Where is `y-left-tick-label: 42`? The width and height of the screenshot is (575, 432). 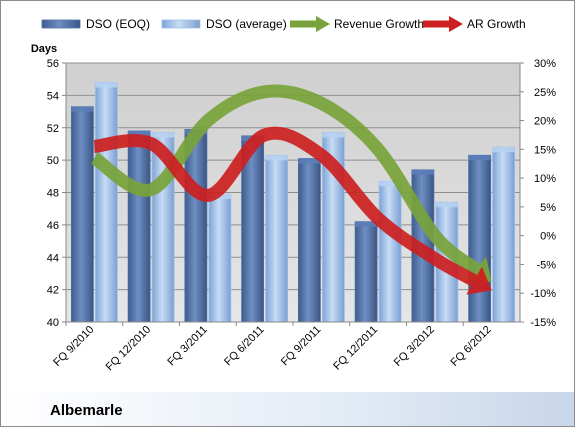
y-left-tick-label: 42 is located at coordinates (53, 291).